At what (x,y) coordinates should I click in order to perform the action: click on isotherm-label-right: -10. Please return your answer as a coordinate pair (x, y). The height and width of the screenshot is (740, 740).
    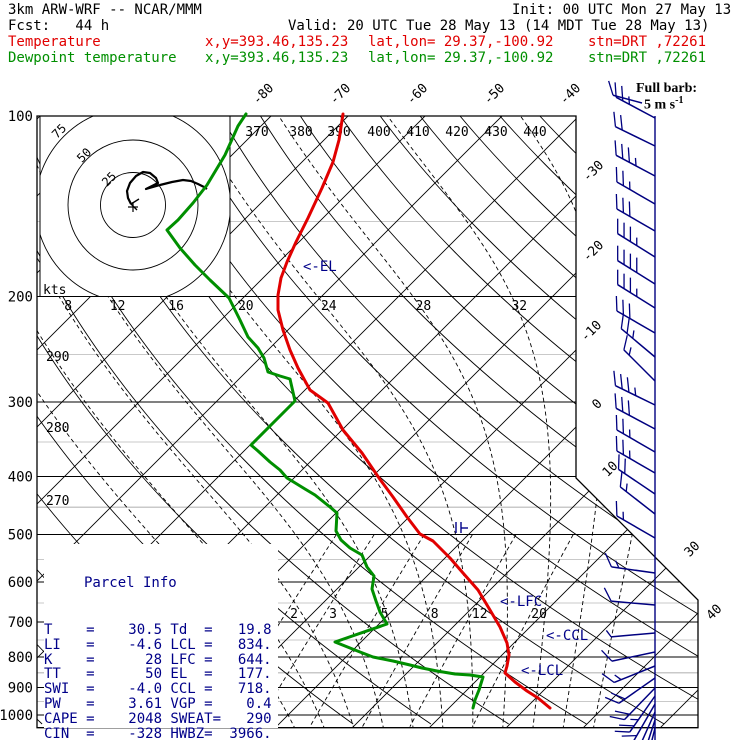
    Looking at the image, I should click on (591, 331).